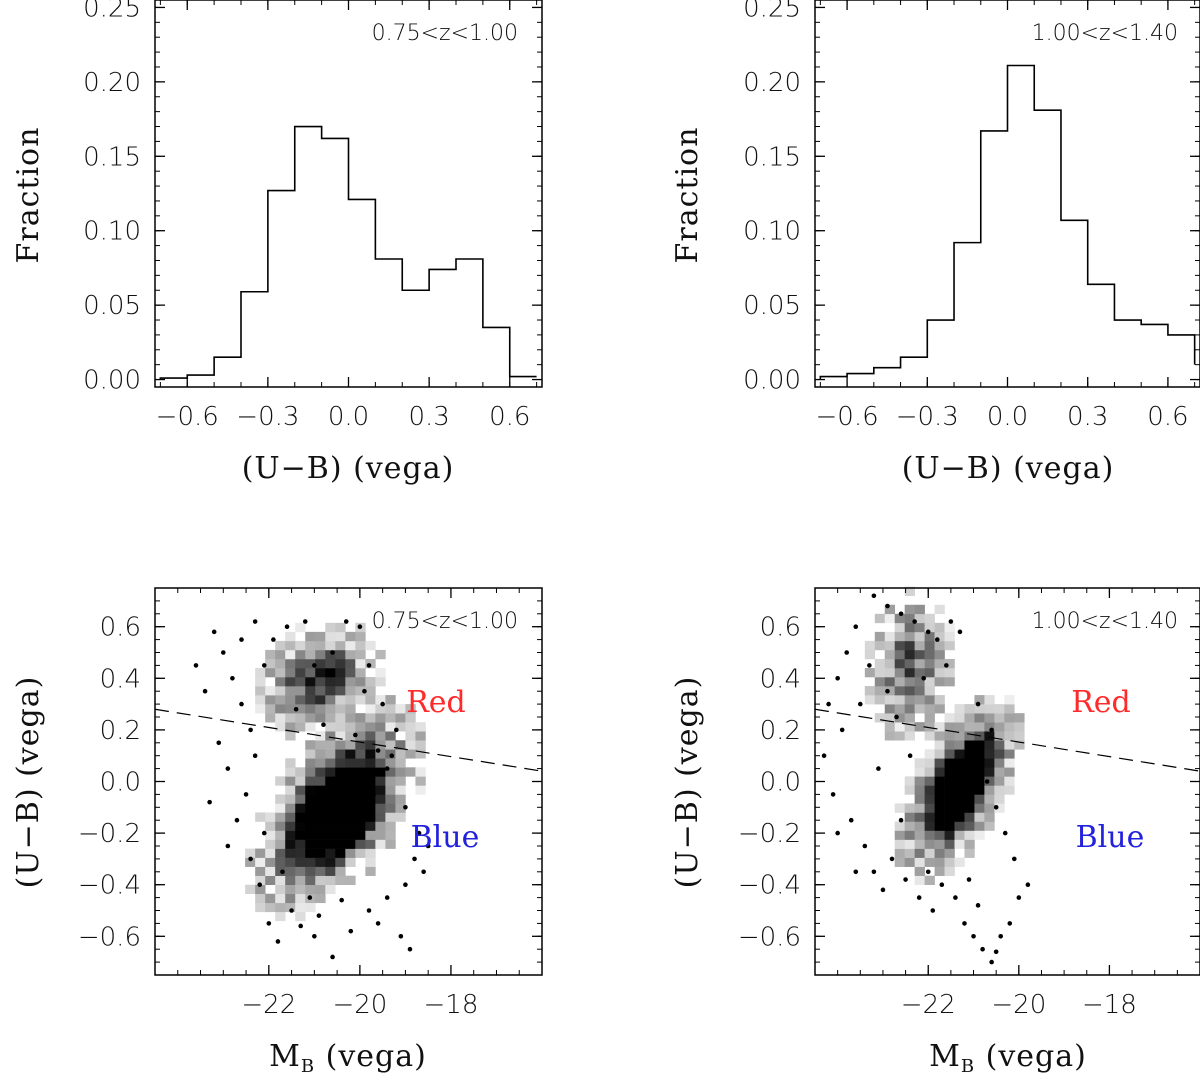 This screenshot has height=1076, width=1200. Describe the element at coordinates (780, 628) in the screenshot. I see `cmd-high-z-ytick-label-6: 0.6` at that location.